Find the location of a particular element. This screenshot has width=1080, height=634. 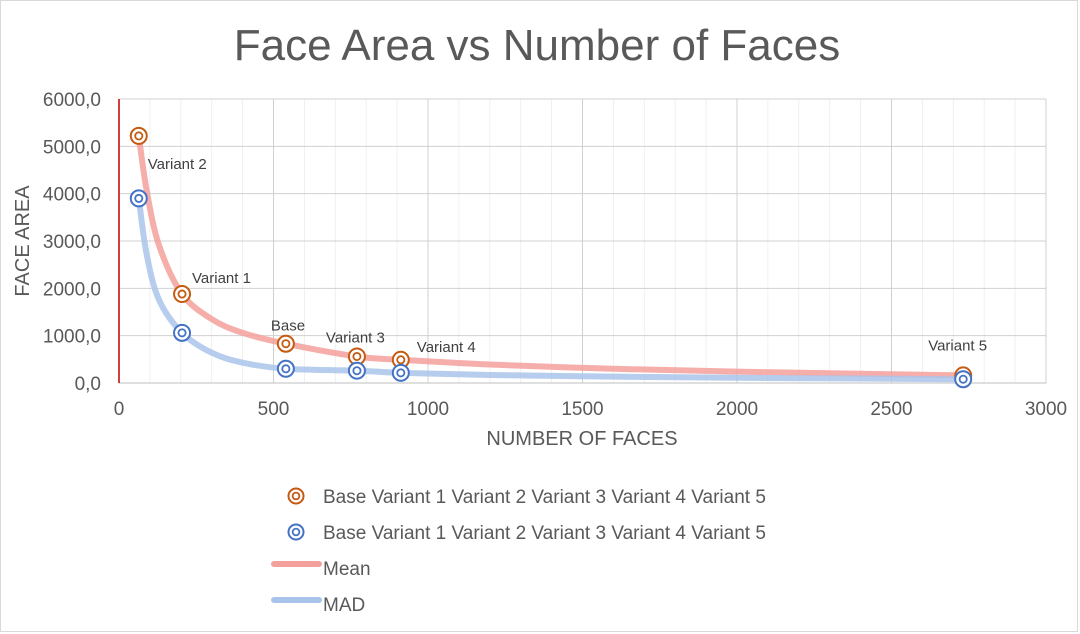

x-tick-label: 2000 is located at coordinates (737, 409).